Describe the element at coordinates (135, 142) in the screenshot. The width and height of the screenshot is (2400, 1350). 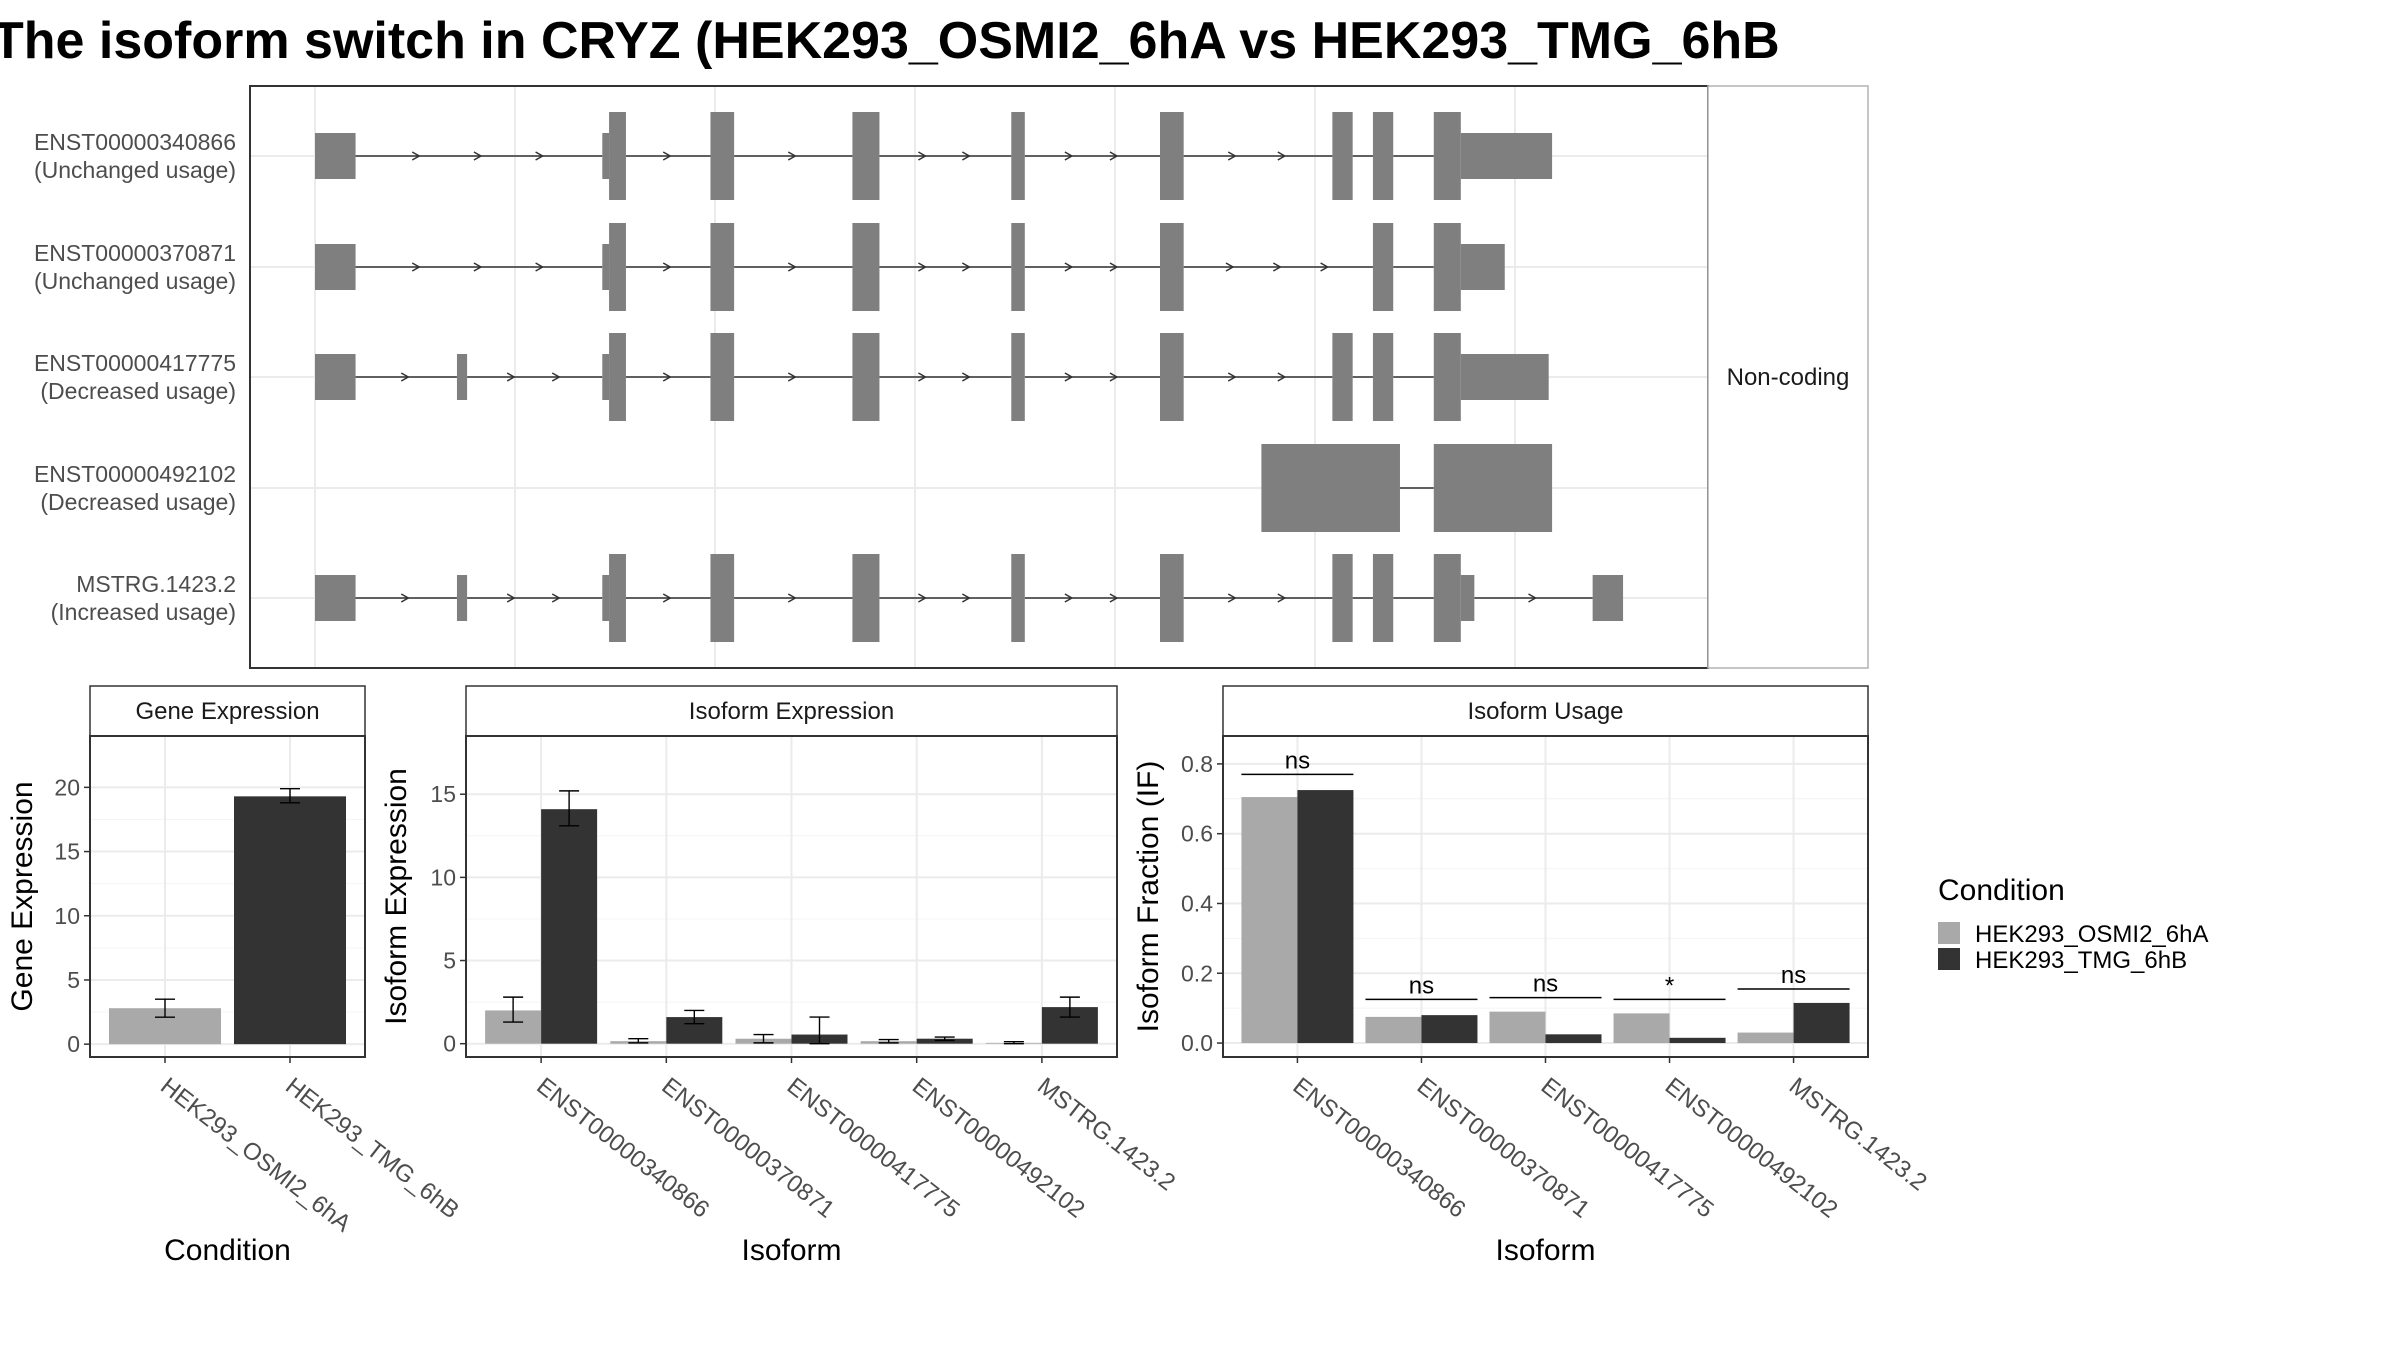
I see `isoform-id-label: ENST00000340866` at that location.